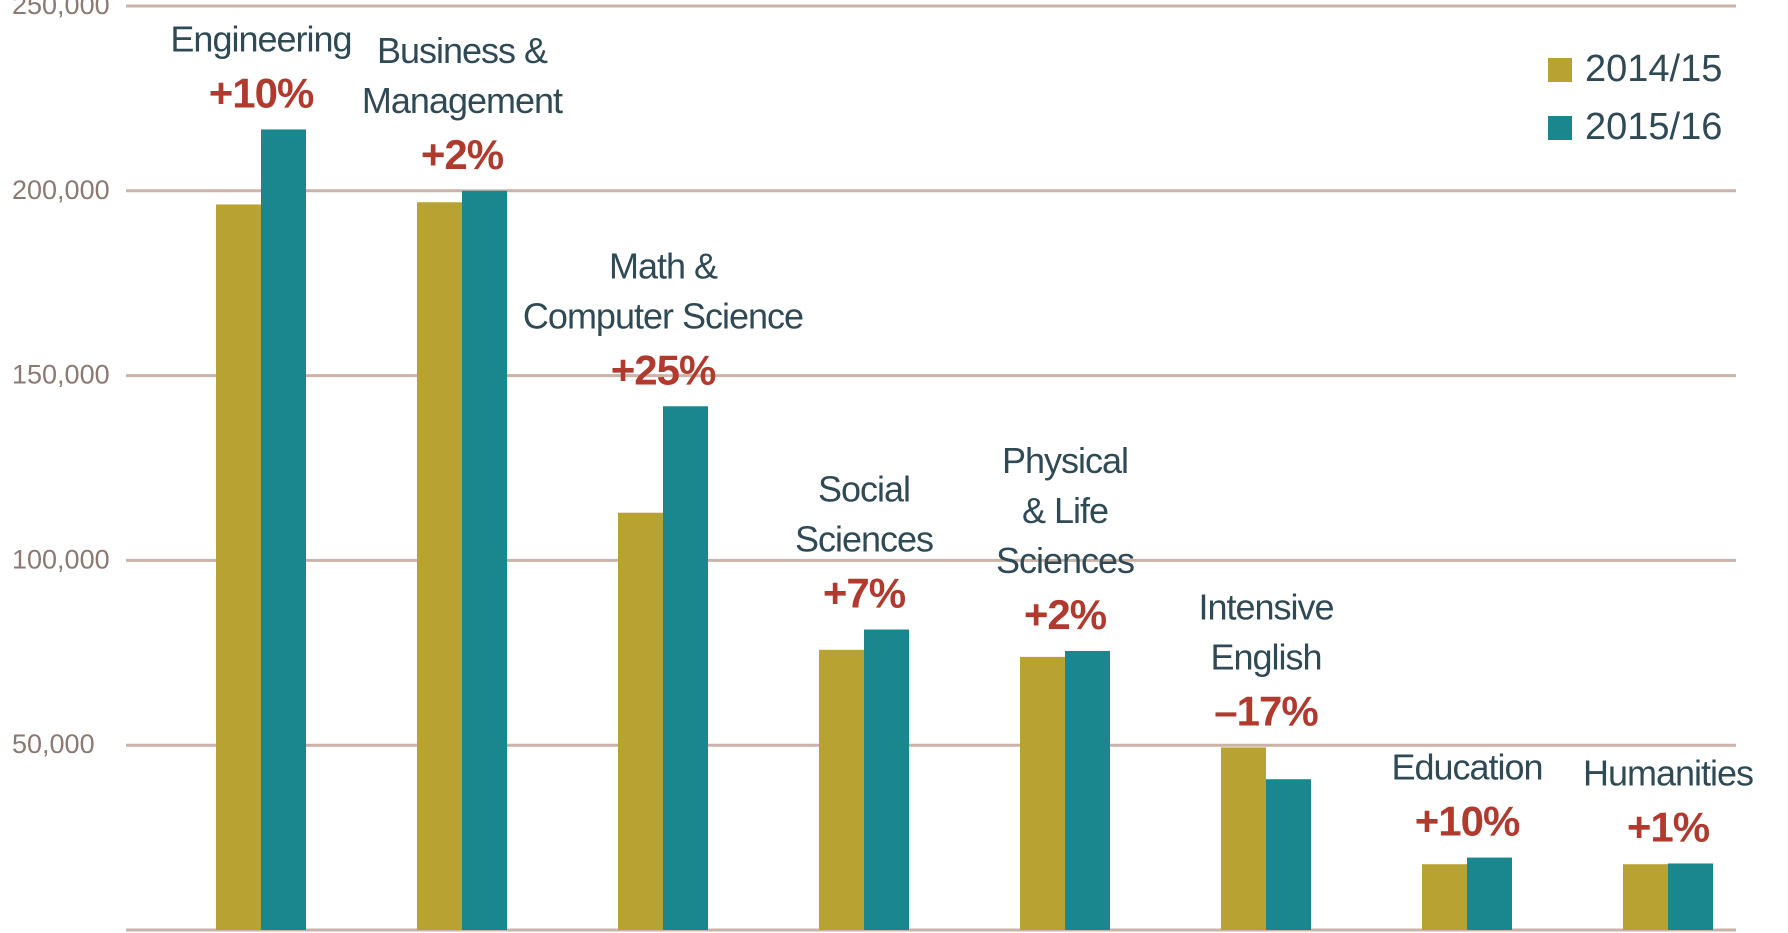 The height and width of the screenshot is (933, 1788). Describe the element at coordinates (663, 290) in the screenshot. I see `category-label: Math & Computer Science` at that location.